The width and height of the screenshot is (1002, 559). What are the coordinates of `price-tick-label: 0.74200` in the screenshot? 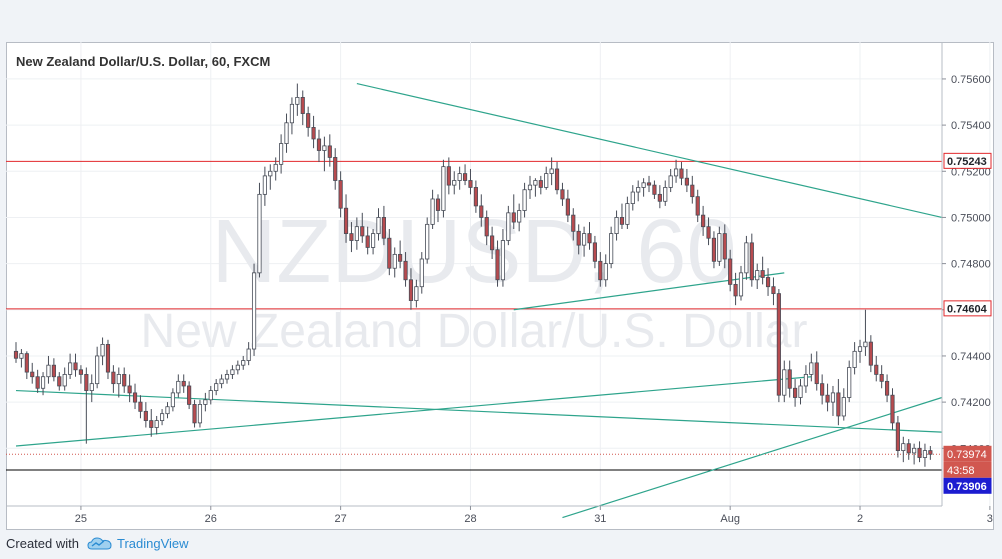 It's located at (971, 403).